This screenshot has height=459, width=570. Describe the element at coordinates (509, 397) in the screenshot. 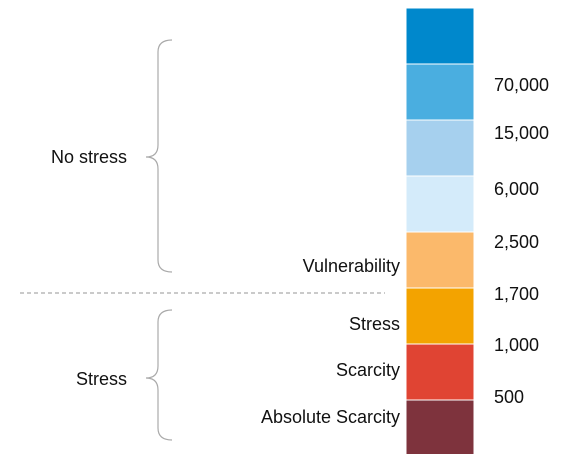

I see `threshold-label: 500` at that location.